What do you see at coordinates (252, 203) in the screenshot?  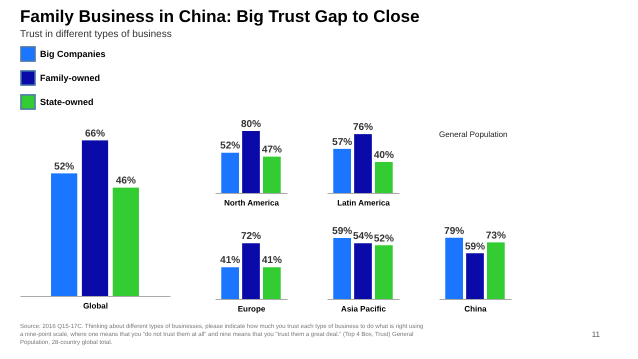 I see `x-axis-title: North America` at bounding box center [252, 203].